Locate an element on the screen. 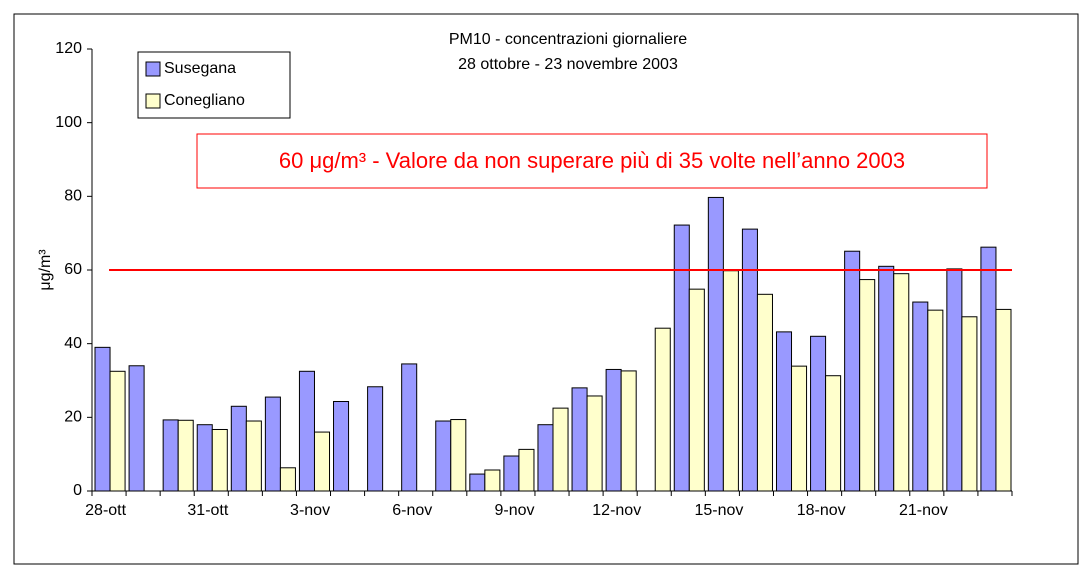 The width and height of the screenshot is (1084, 574). x-tick-label: 15-nov is located at coordinates (719, 510).